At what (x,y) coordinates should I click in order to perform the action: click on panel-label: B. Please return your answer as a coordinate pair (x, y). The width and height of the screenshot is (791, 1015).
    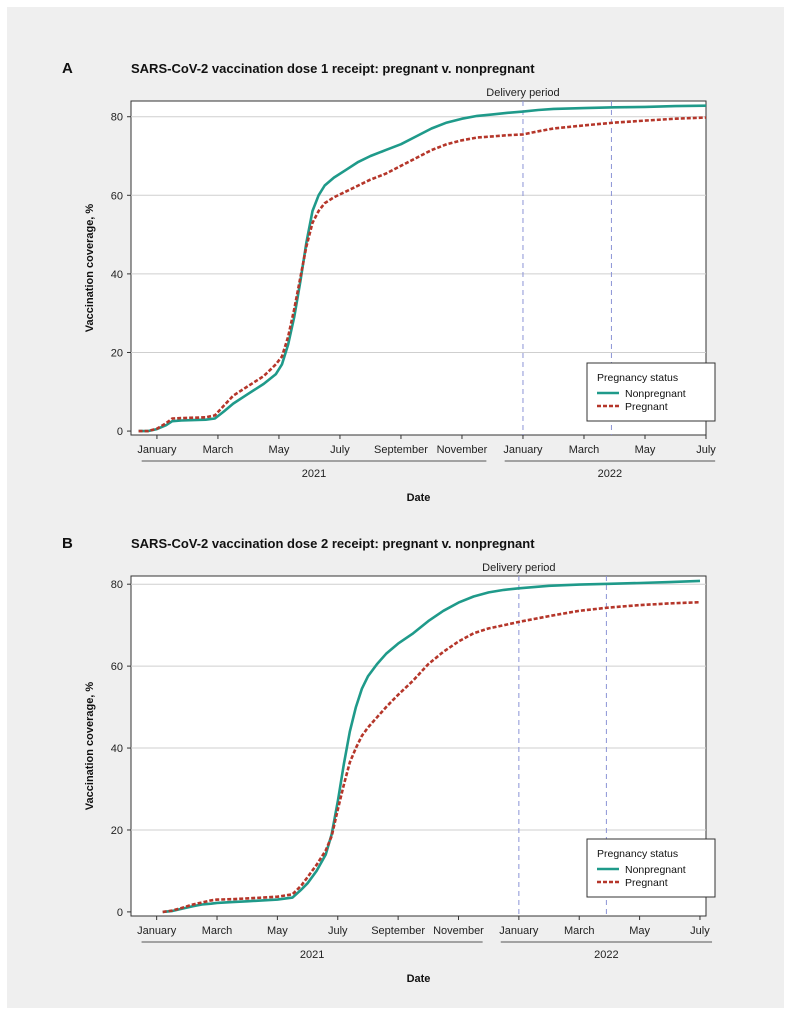
    Looking at the image, I should click on (67, 543).